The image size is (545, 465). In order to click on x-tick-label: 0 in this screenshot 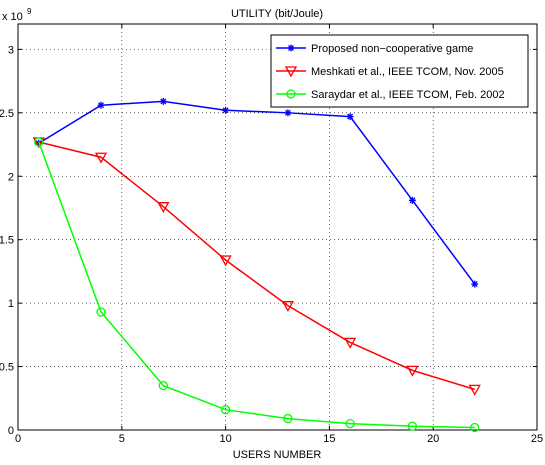, I will do `click(18, 439)`.